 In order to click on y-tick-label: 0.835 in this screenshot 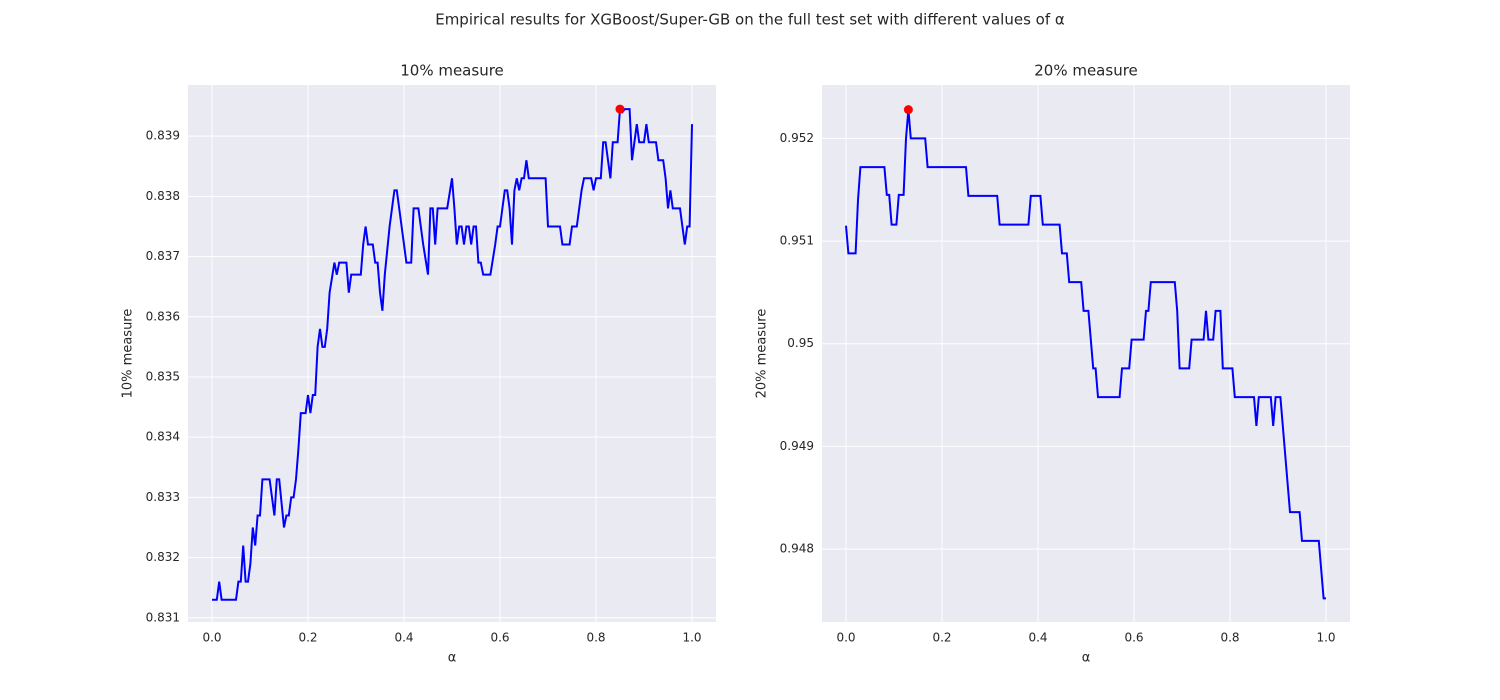, I will do `click(163, 376)`.